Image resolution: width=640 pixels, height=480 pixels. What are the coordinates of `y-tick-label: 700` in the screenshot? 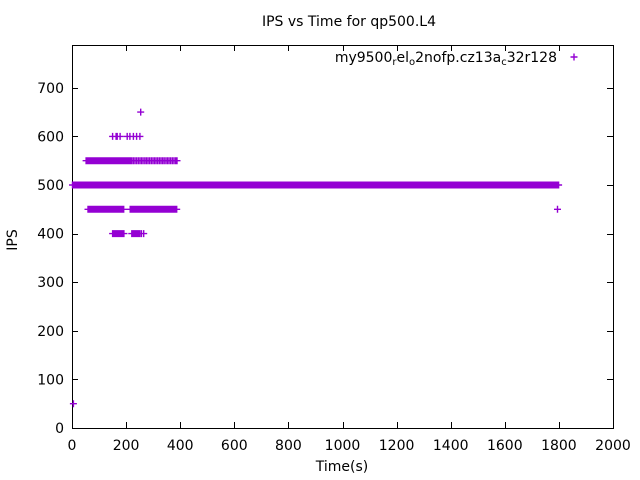 It's located at (50, 89).